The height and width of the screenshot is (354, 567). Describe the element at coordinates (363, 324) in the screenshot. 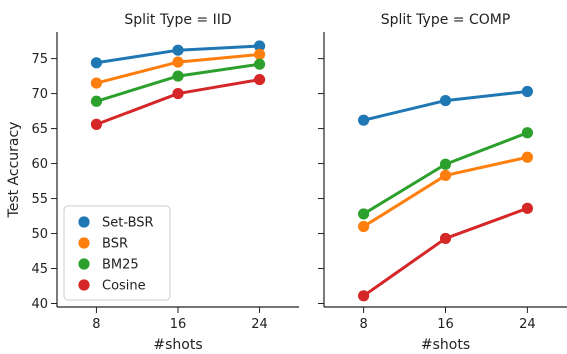

I see `panel-1-x-tick-label: 8` at that location.